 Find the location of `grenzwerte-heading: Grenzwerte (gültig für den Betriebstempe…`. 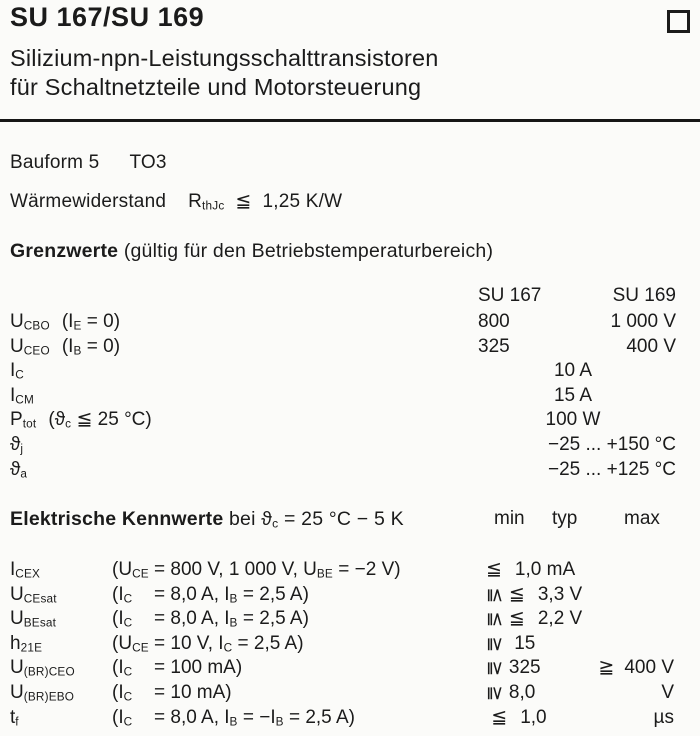

grenzwerte-heading: Grenzwerte (gültig für den Betriebstempe… is located at coordinates (251, 251).